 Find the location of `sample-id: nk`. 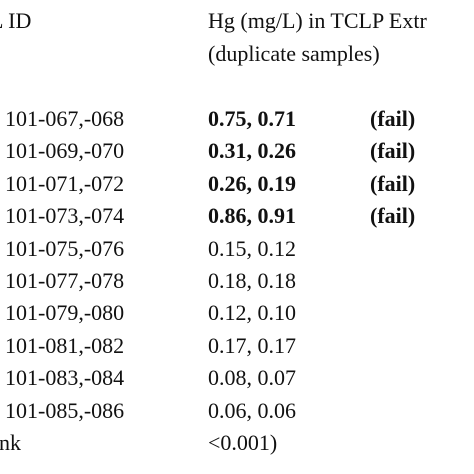

sample-id: nk is located at coordinates (10, 442).